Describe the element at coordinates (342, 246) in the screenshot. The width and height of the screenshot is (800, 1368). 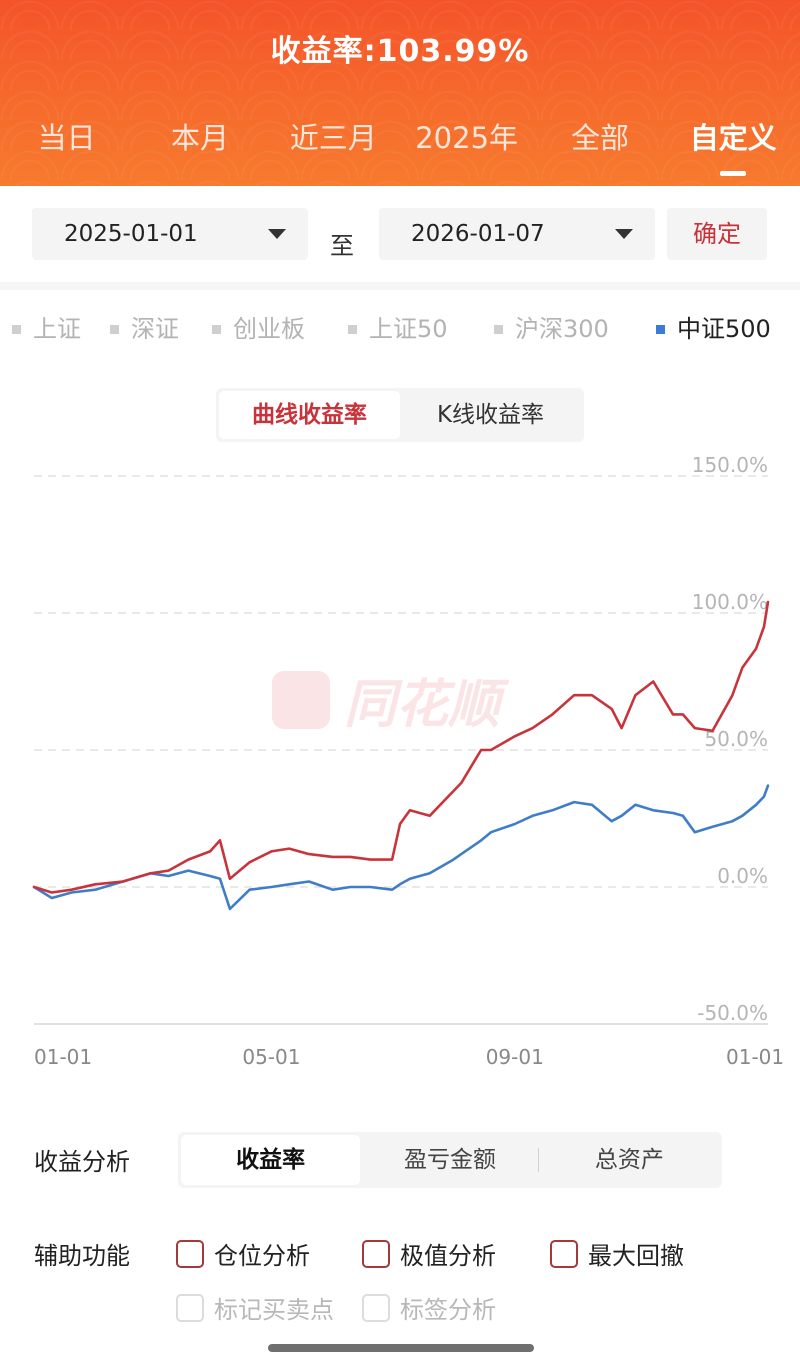
I see `date-separator: 至` at that location.